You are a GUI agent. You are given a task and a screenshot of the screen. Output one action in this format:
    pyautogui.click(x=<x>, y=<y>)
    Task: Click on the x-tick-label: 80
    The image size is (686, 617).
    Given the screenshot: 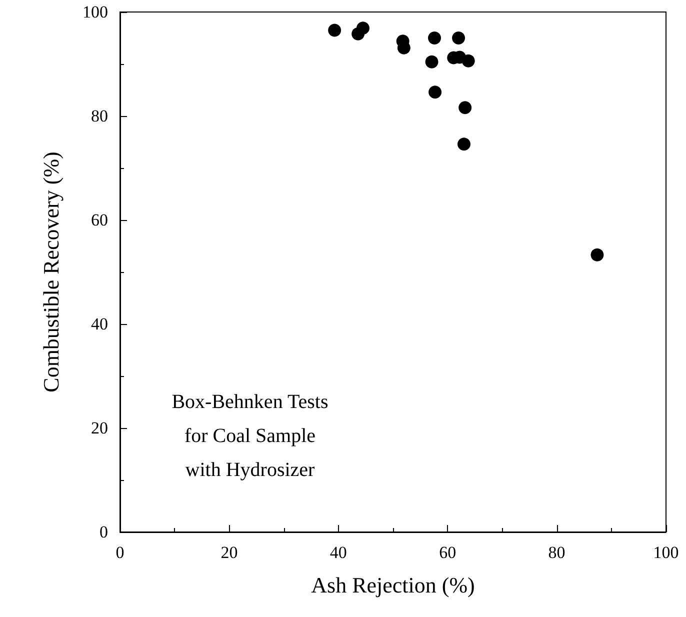 What is the action you would take?
    pyautogui.click(x=557, y=552)
    